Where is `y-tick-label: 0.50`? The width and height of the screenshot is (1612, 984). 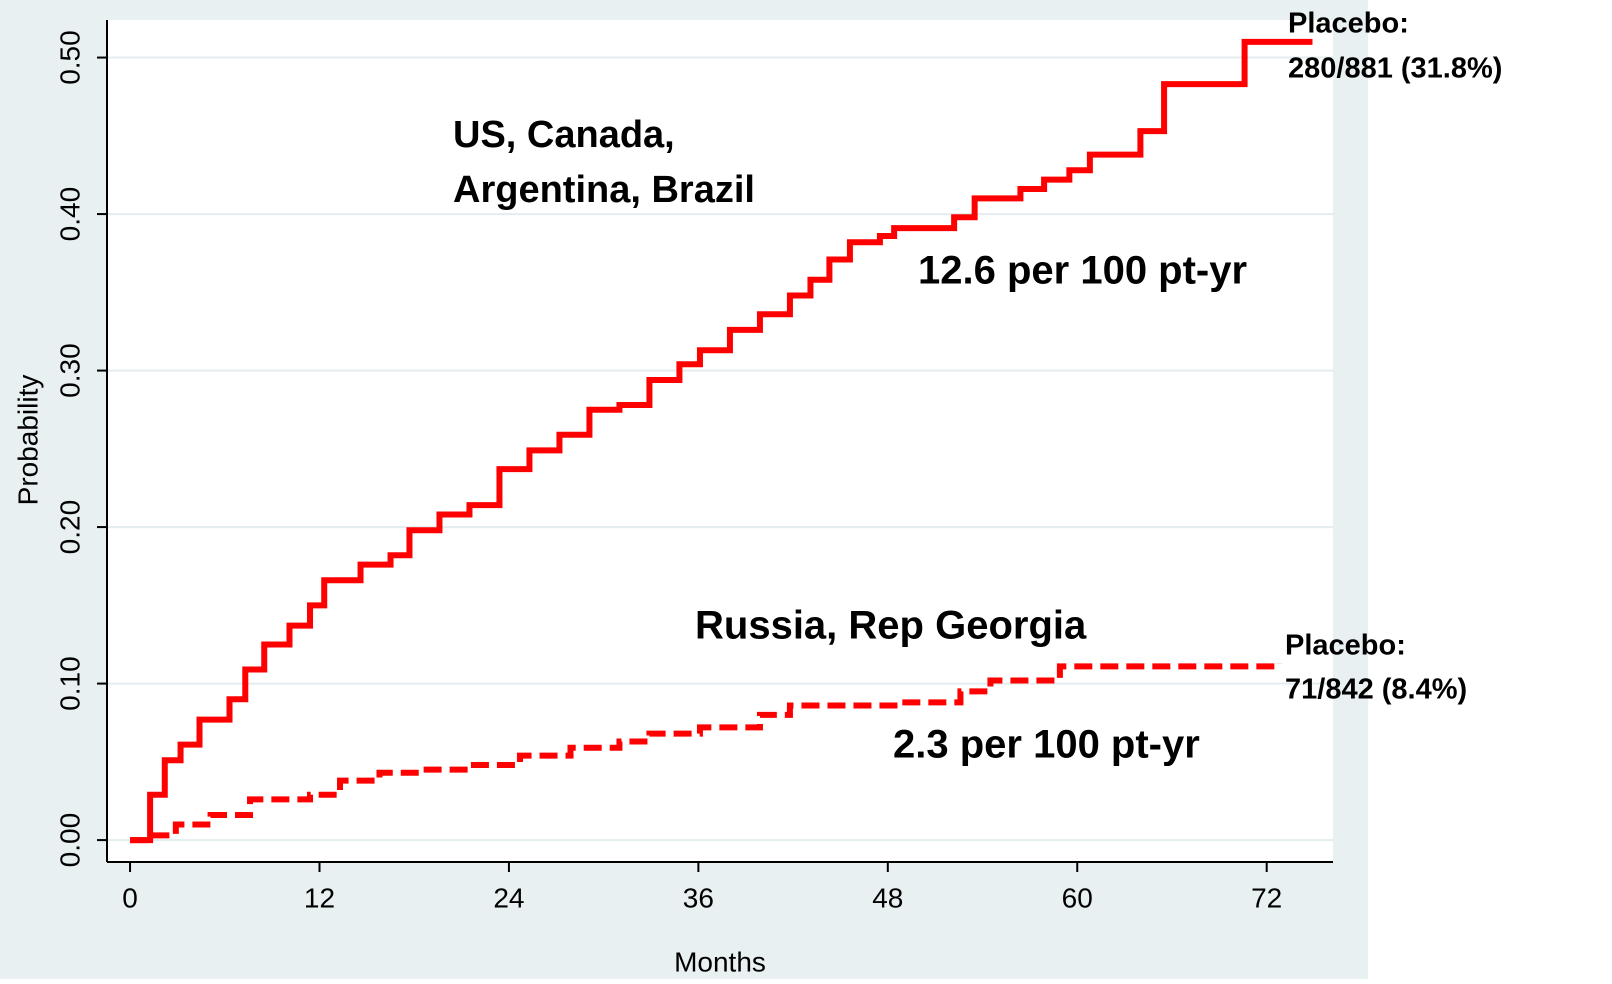 y-tick-label: 0.50 is located at coordinates (69, 57).